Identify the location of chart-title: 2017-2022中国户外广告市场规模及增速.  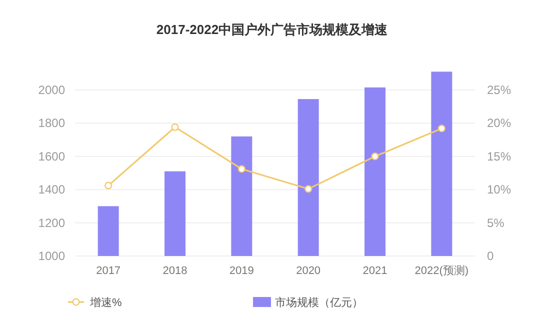
(272, 29).